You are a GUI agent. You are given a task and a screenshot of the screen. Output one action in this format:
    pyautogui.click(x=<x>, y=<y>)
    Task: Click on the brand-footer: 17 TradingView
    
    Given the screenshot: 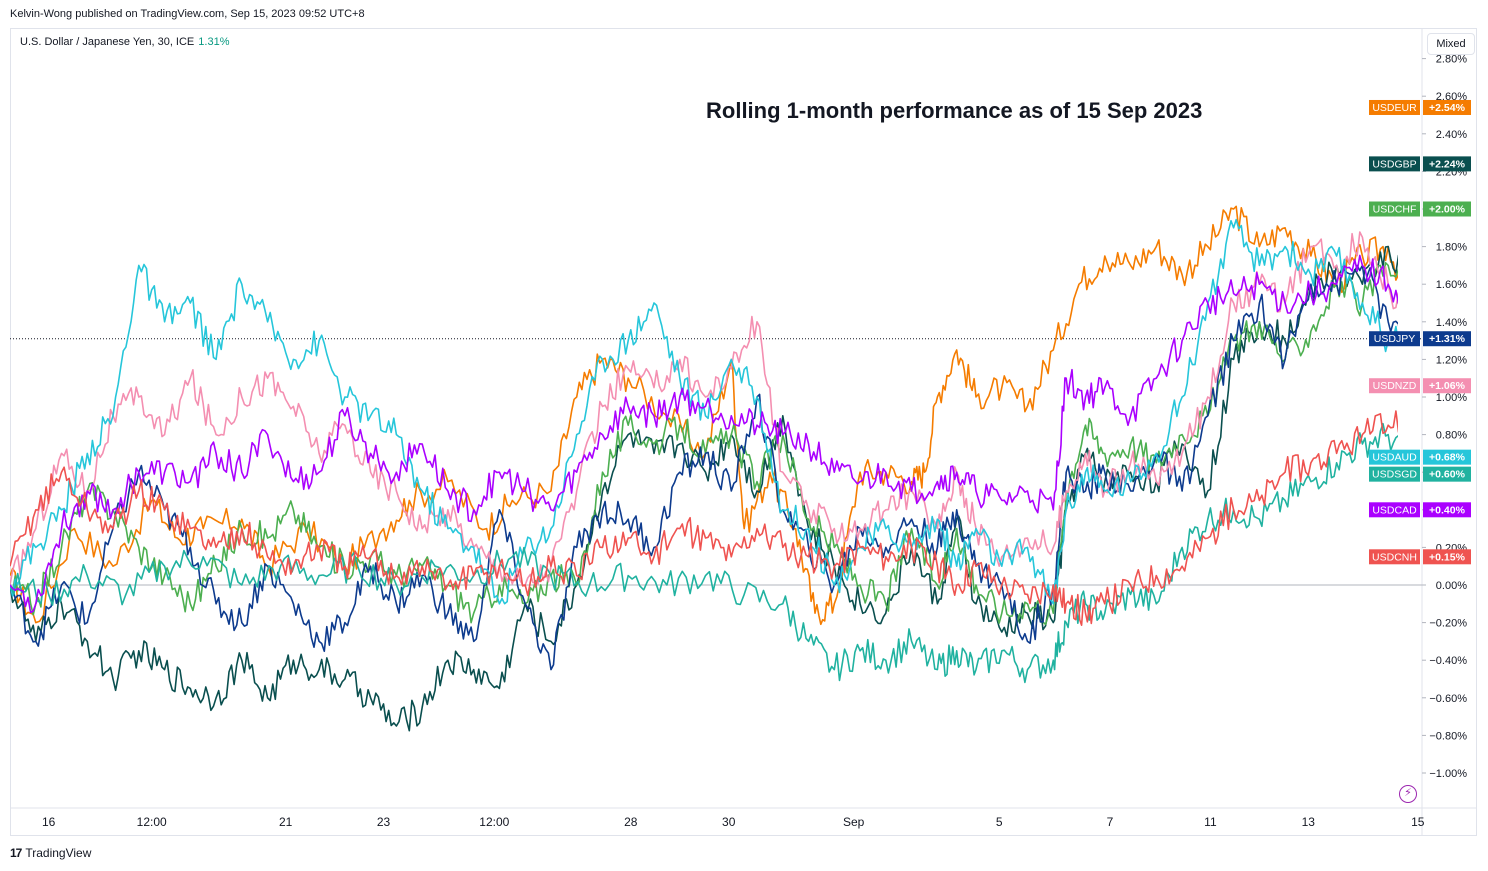 What is the action you would take?
    pyautogui.click(x=50, y=853)
    